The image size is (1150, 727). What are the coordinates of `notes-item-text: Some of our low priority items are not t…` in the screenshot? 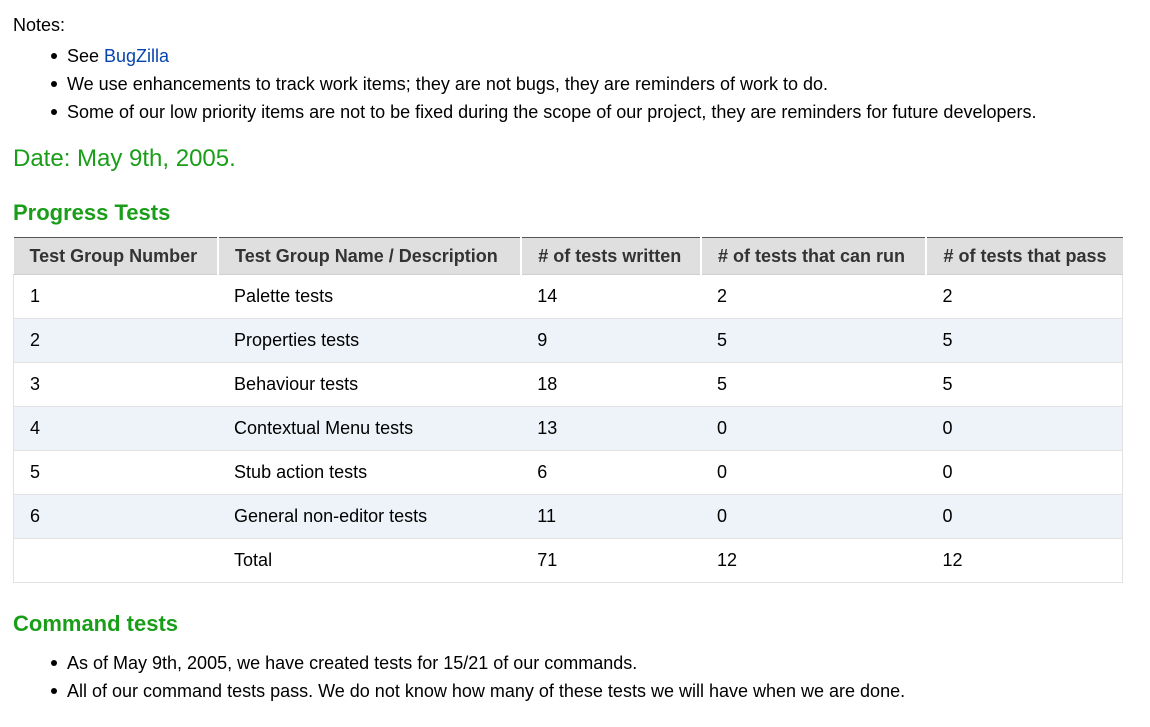 It's located at (552, 112).